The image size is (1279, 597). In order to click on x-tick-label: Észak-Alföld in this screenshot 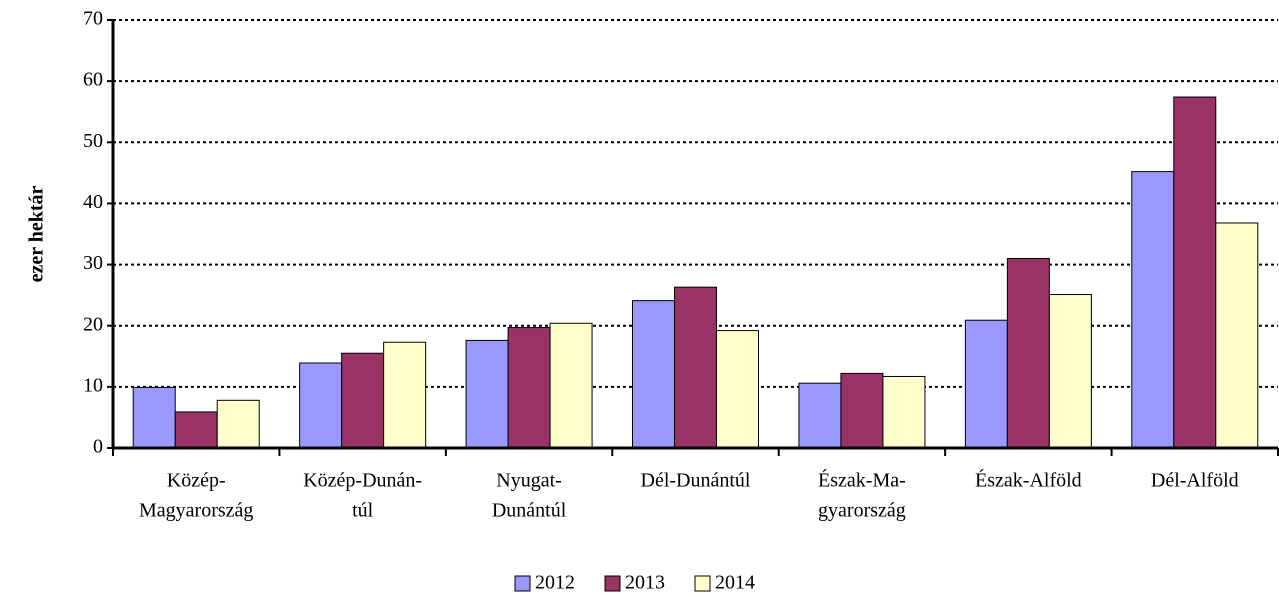, I will do `click(1028, 480)`.